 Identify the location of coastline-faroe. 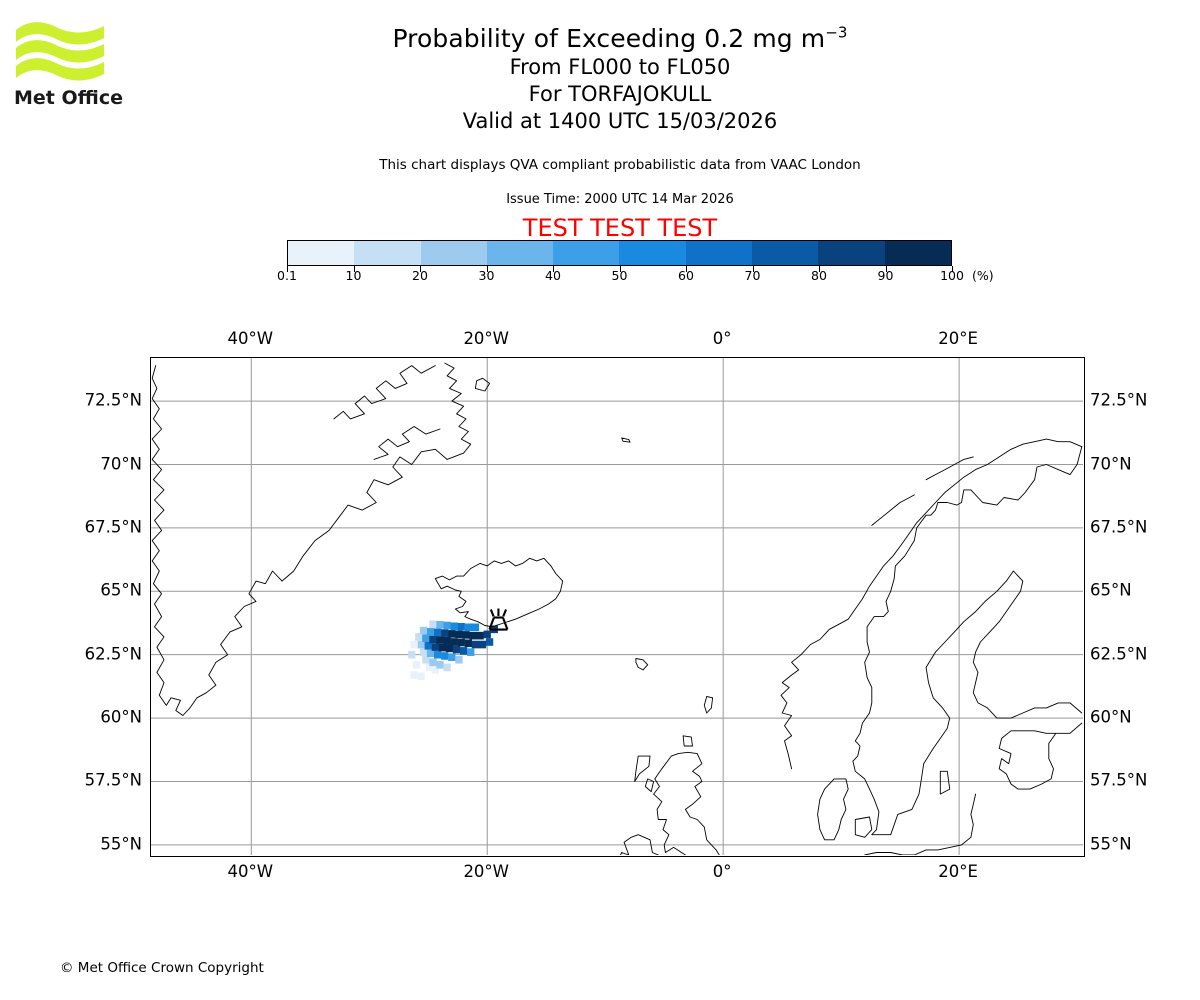
(642, 664).